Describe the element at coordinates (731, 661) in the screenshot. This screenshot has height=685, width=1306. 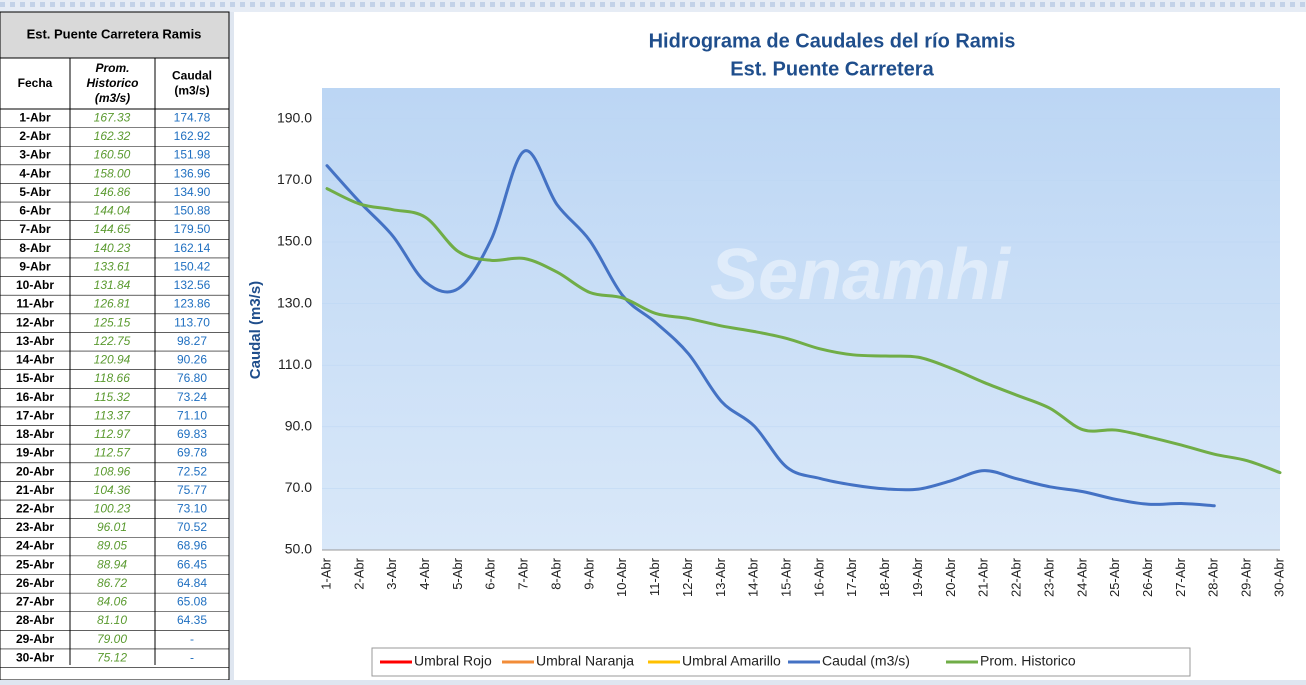
I see `legend-label: Umbral Amarillo` at that location.